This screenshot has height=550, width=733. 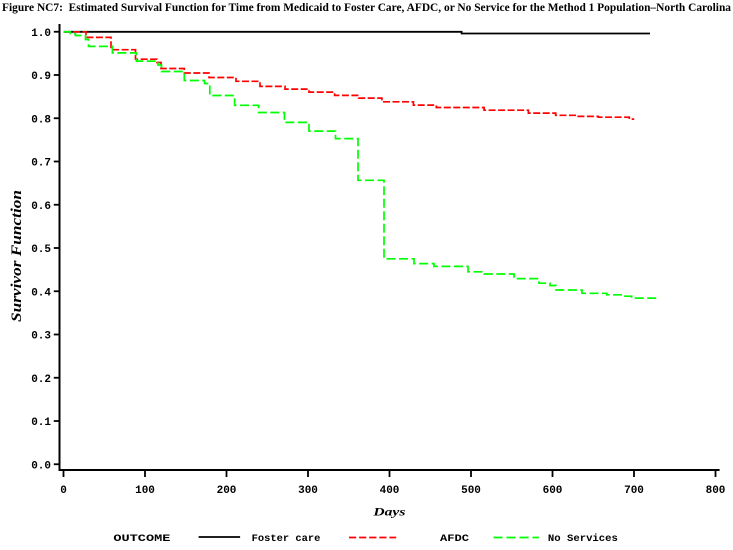 What do you see at coordinates (41, 77) in the screenshot?
I see `svg-text: 0.9` at bounding box center [41, 77].